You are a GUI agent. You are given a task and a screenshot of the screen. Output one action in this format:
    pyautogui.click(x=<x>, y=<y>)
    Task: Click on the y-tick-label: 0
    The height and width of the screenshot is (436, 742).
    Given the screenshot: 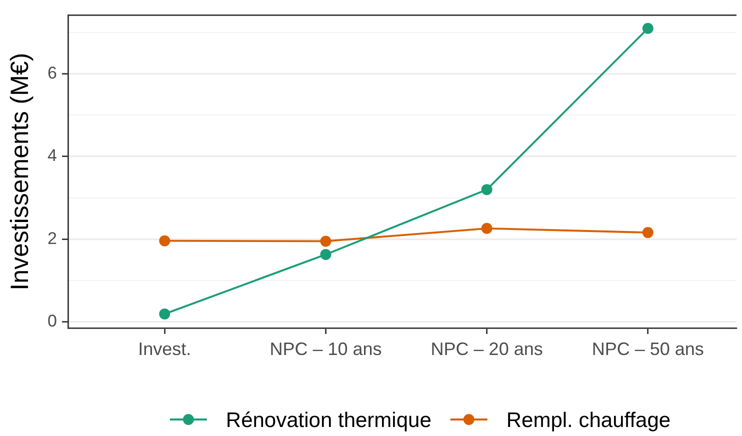 What is the action you would take?
    pyautogui.click(x=52, y=320)
    